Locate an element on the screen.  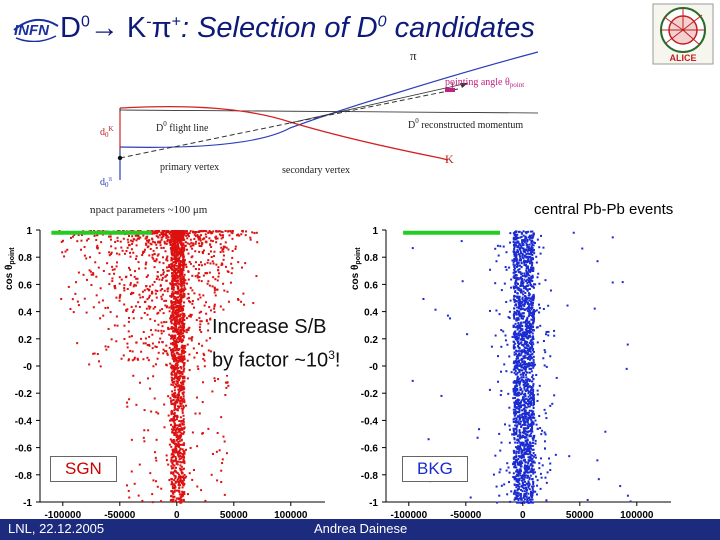
slide-title: D0→ K-π+: Selection of D0 candidates is located at coordinates (297, 28).